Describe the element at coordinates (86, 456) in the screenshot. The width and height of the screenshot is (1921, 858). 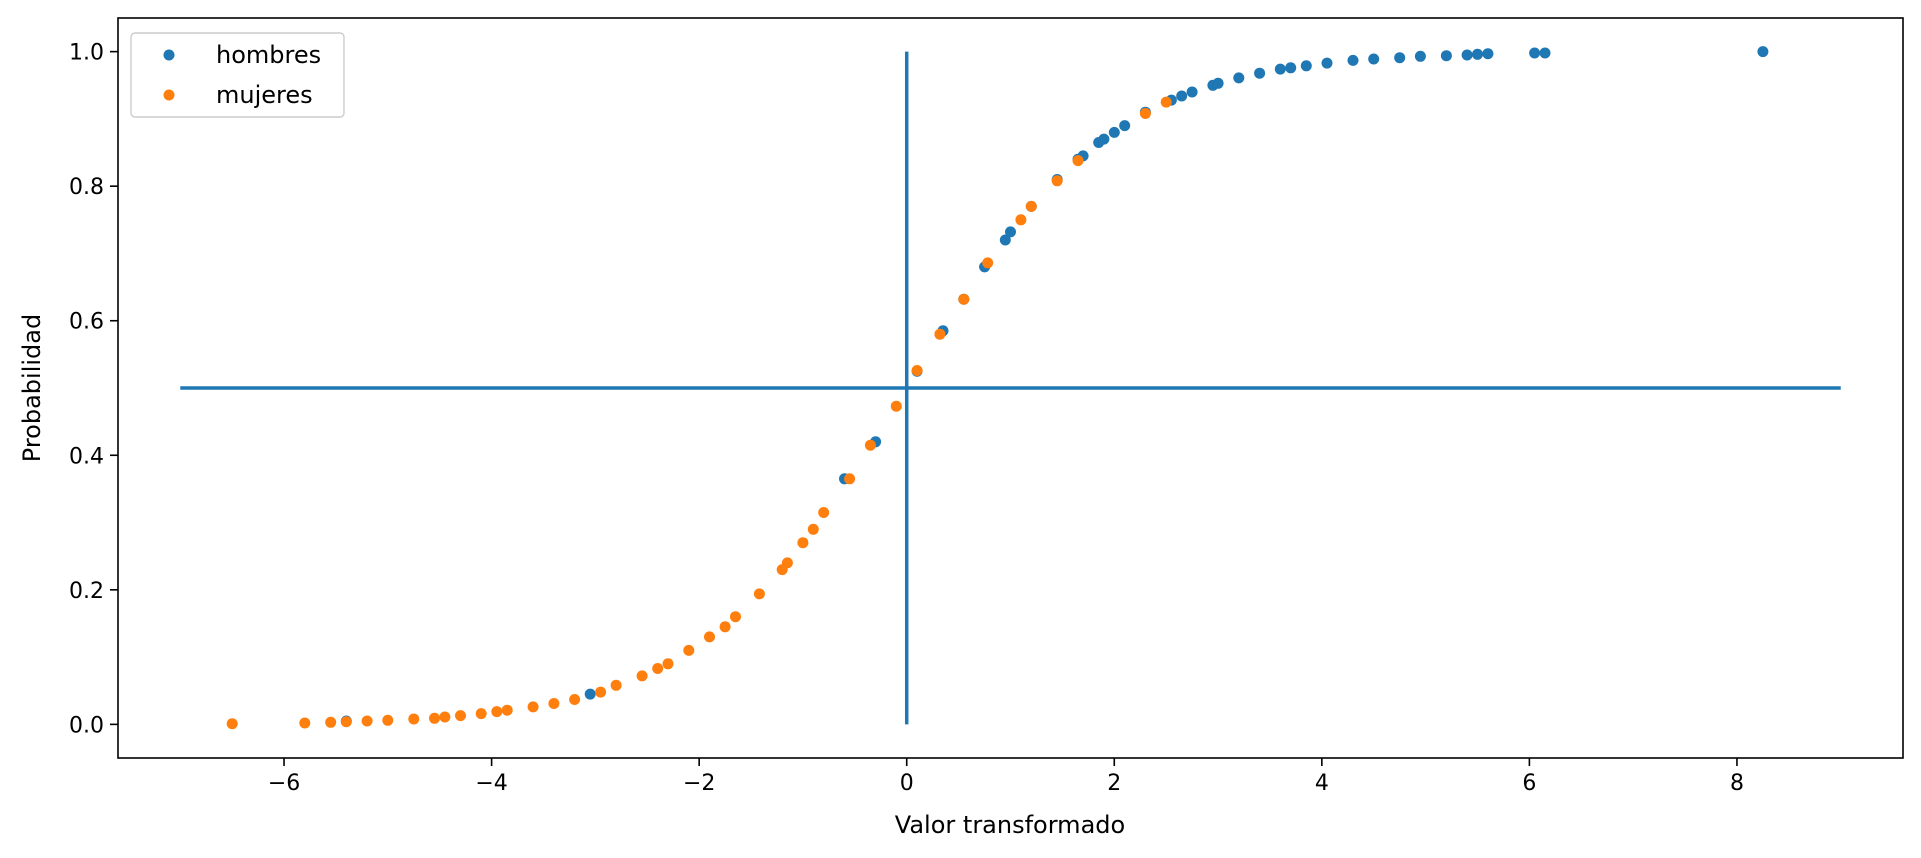
I see `y-tick-label: 0.4` at that location.